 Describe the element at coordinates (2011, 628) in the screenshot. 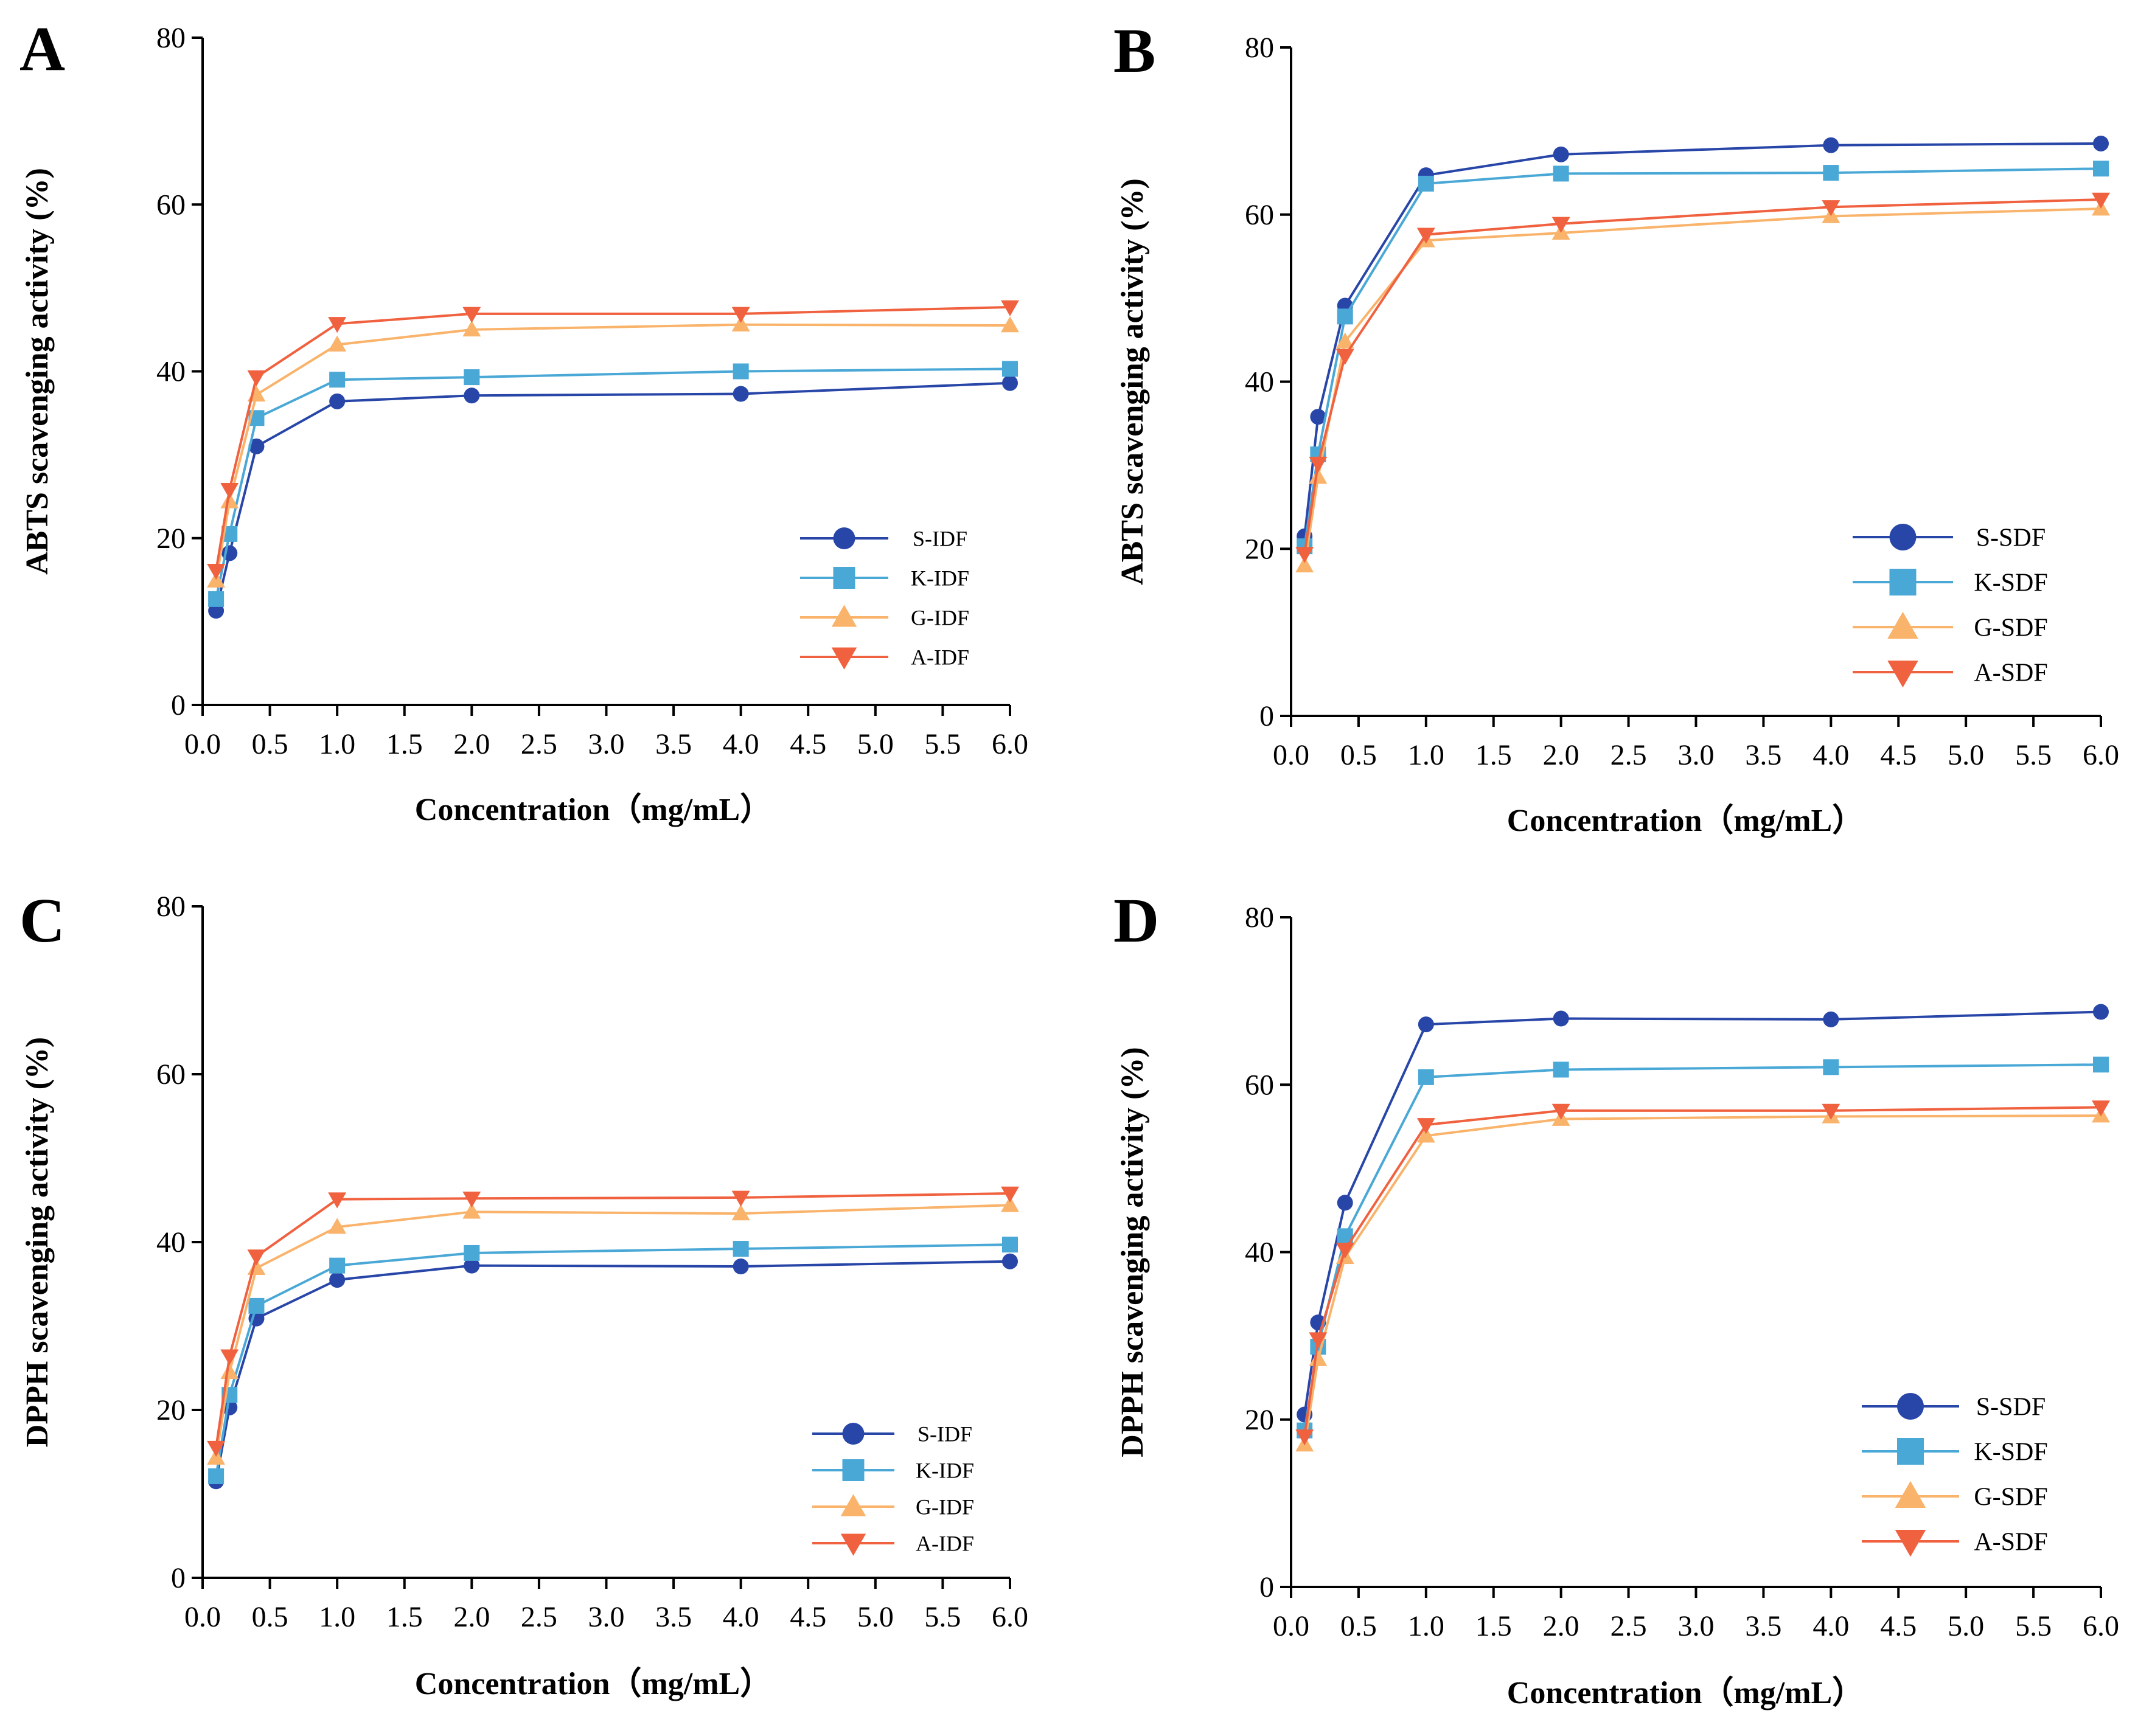

I see `legend-label: G-SDF` at that location.